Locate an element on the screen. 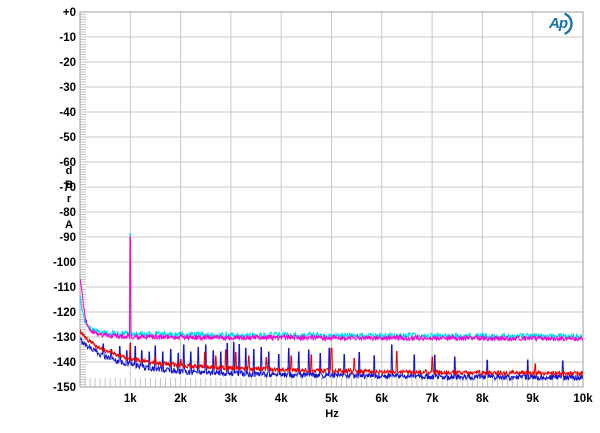 The image size is (600, 433). y-tick-label: -10 is located at coordinates (67, 38).